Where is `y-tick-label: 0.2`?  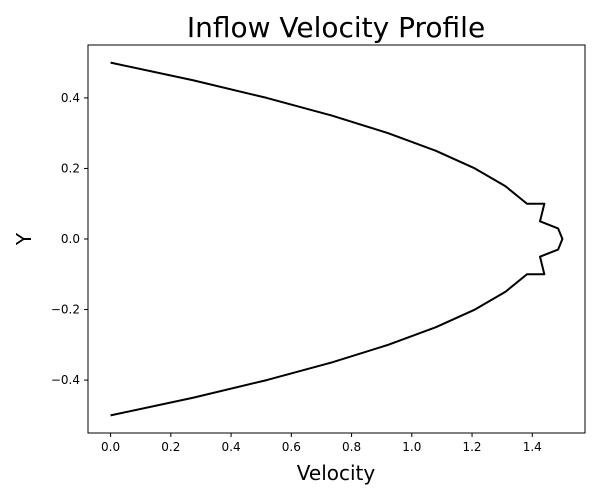
y-tick-label: 0.2 is located at coordinates (70, 168).